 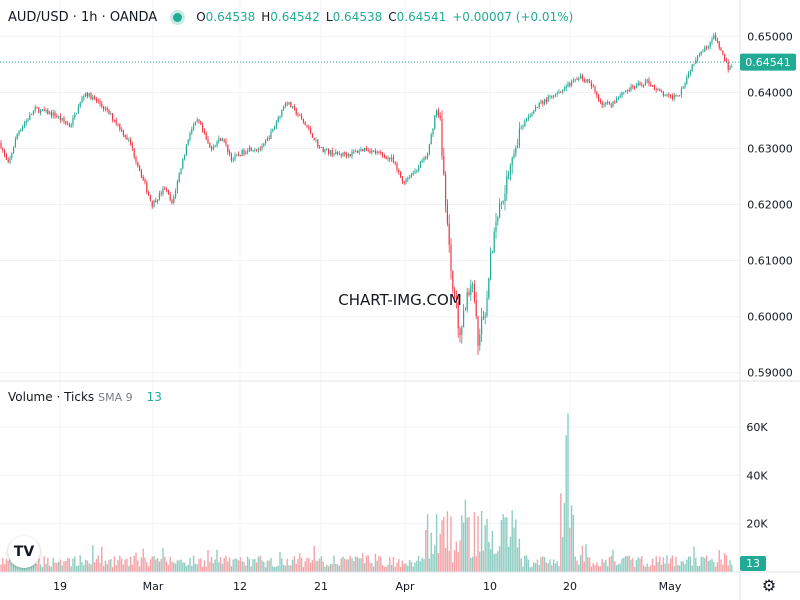 What do you see at coordinates (24, 552) in the screenshot?
I see `tradingview-logo-icon: TV` at bounding box center [24, 552].